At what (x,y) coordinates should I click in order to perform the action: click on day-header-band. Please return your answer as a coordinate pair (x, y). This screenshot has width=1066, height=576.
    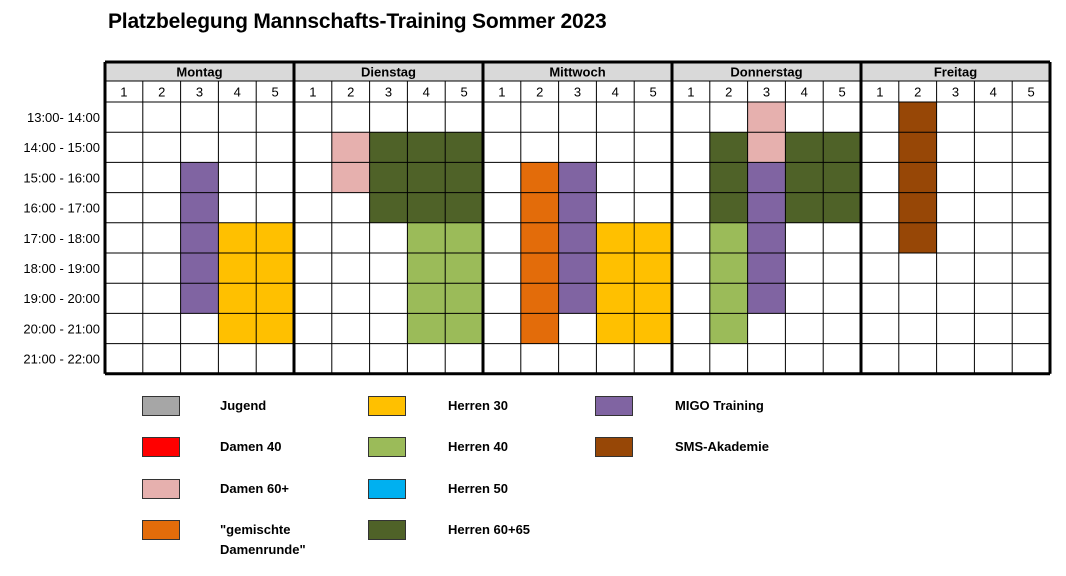
    Looking at the image, I should click on (577, 71).